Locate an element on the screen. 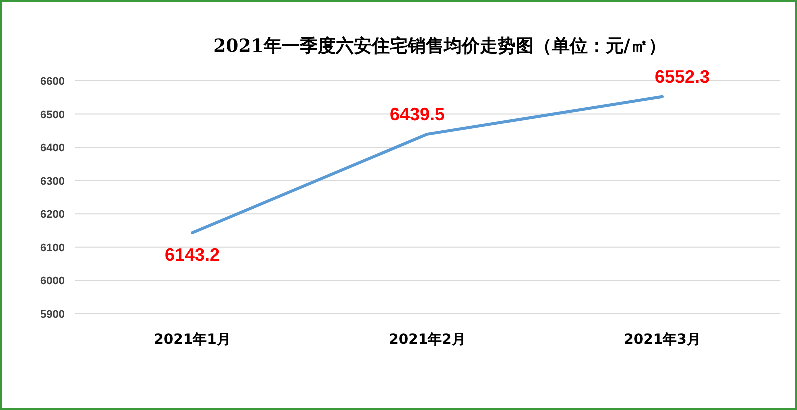 The width and height of the screenshot is (797, 410). data-label: 6552.3 is located at coordinates (682, 76).